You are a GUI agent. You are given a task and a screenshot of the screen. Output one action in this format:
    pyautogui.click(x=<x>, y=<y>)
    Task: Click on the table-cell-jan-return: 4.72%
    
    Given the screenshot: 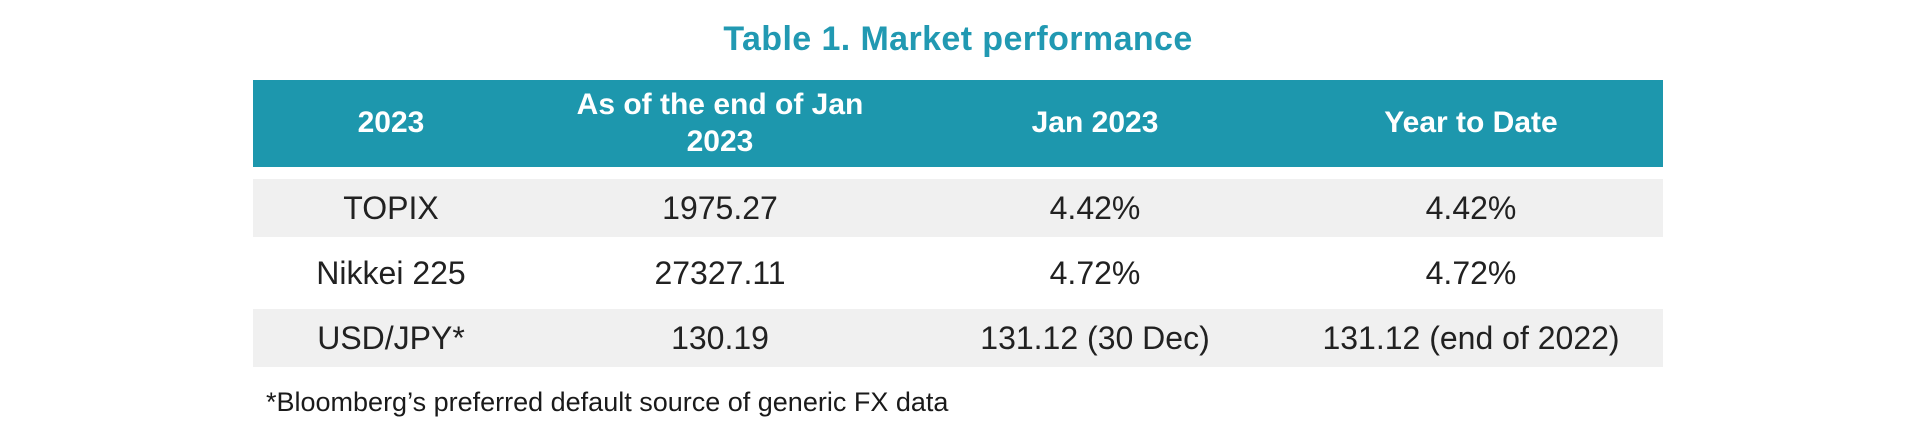 What is the action you would take?
    pyautogui.click(x=1095, y=272)
    